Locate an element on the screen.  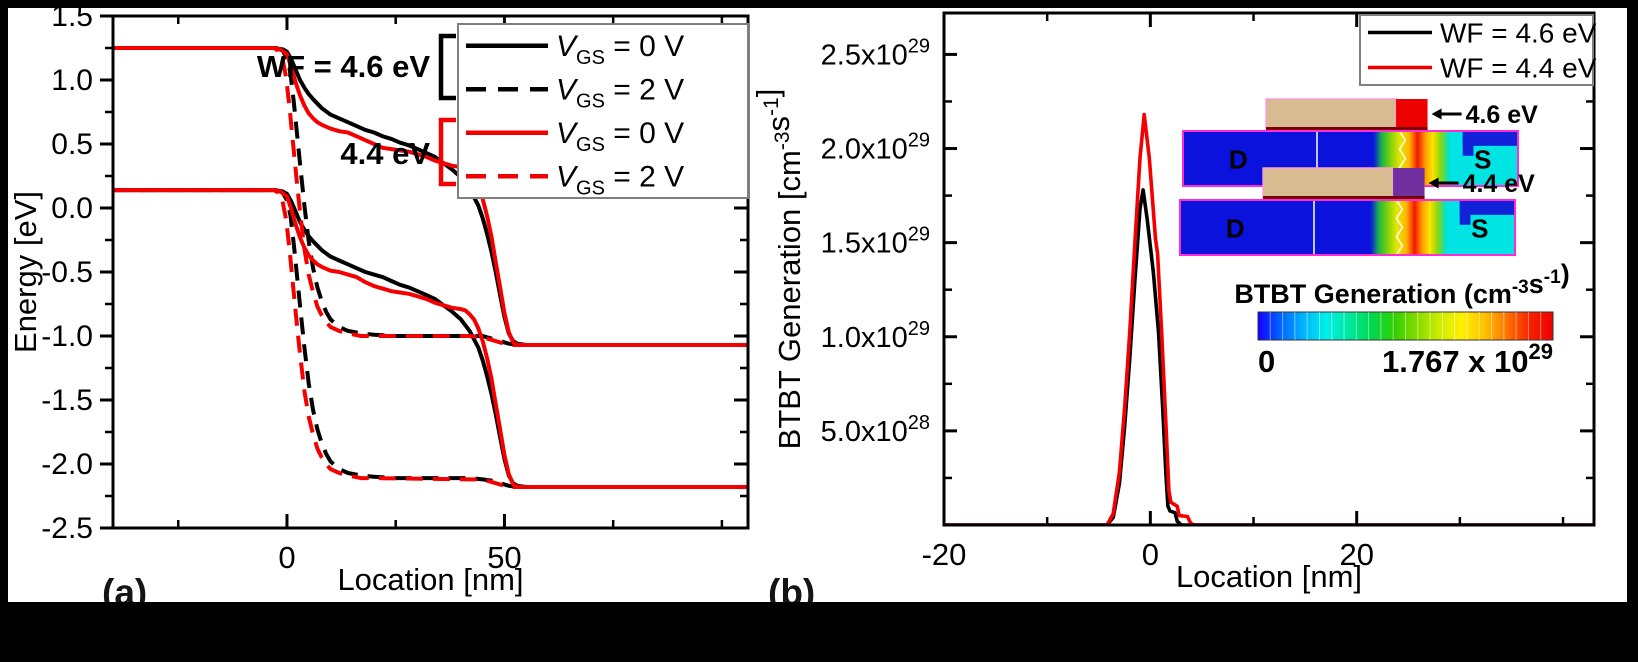
colorbar-min-label: 0 is located at coordinates (1266, 361).